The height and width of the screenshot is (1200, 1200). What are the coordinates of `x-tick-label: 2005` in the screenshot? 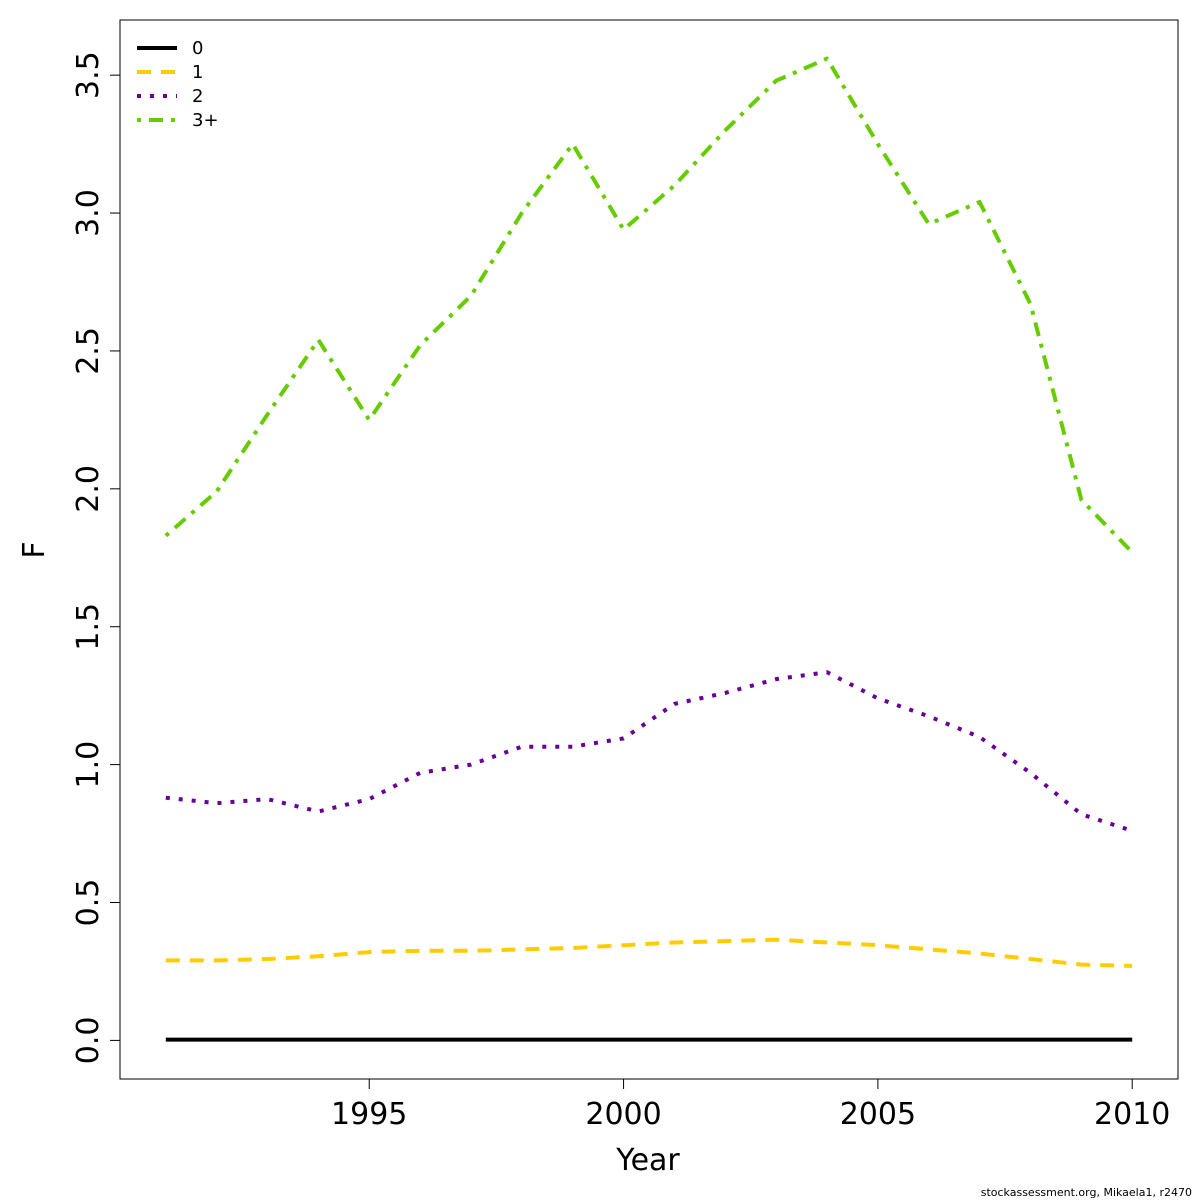 It's located at (878, 1114).